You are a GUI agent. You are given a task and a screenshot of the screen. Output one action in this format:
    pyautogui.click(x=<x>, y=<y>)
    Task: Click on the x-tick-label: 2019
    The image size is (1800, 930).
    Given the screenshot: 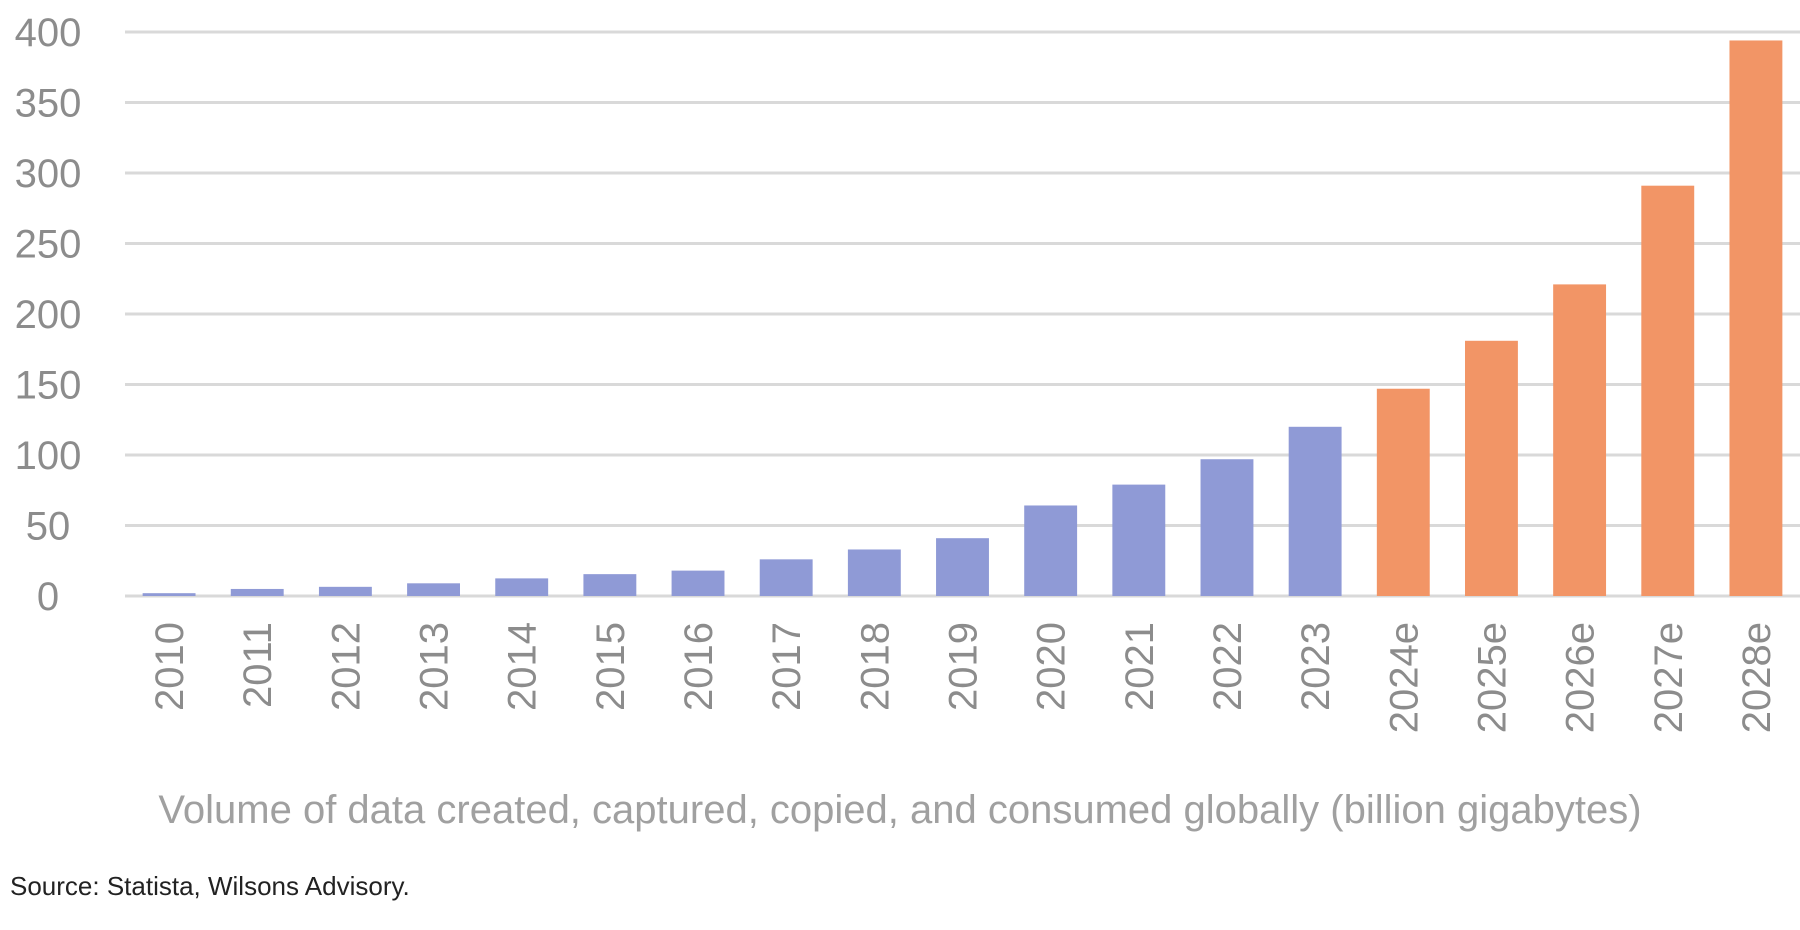 What is the action you would take?
    pyautogui.click(x=964, y=666)
    